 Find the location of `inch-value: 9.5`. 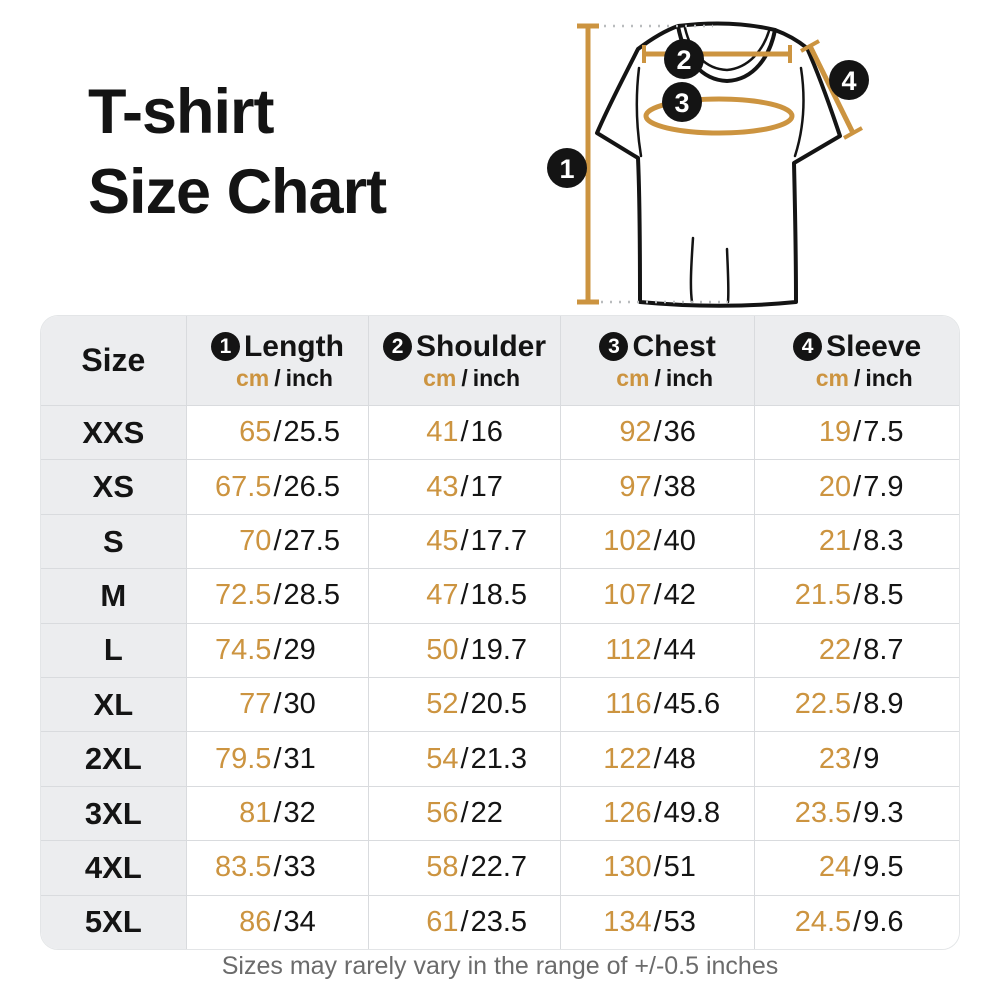

inch-value: 9.5 is located at coordinates (883, 867).